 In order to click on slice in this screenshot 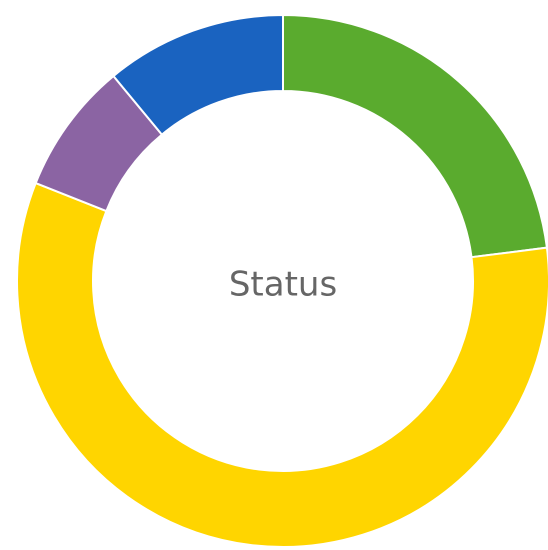, I will do `click(198, 75)`.